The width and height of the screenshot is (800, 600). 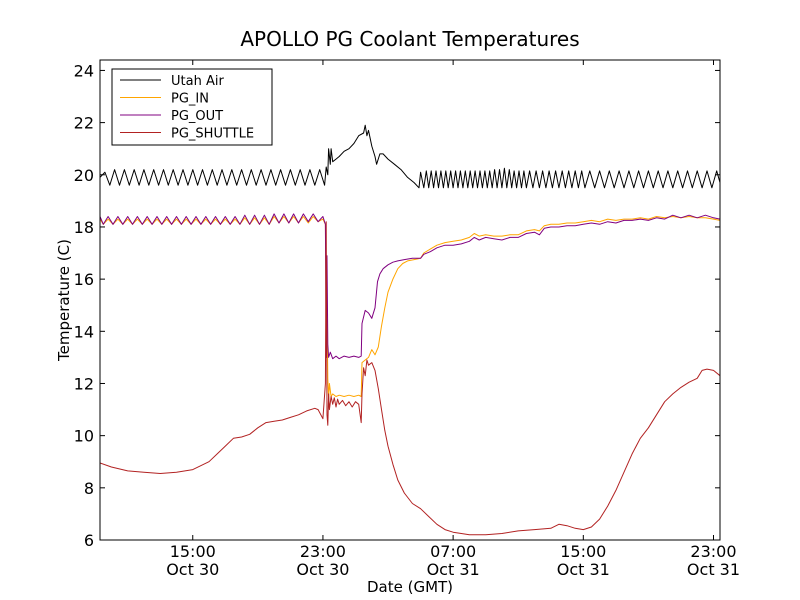 What do you see at coordinates (190, 99) in the screenshot?
I see `legend-label-pg-in: PG_IN` at bounding box center [190, 99].